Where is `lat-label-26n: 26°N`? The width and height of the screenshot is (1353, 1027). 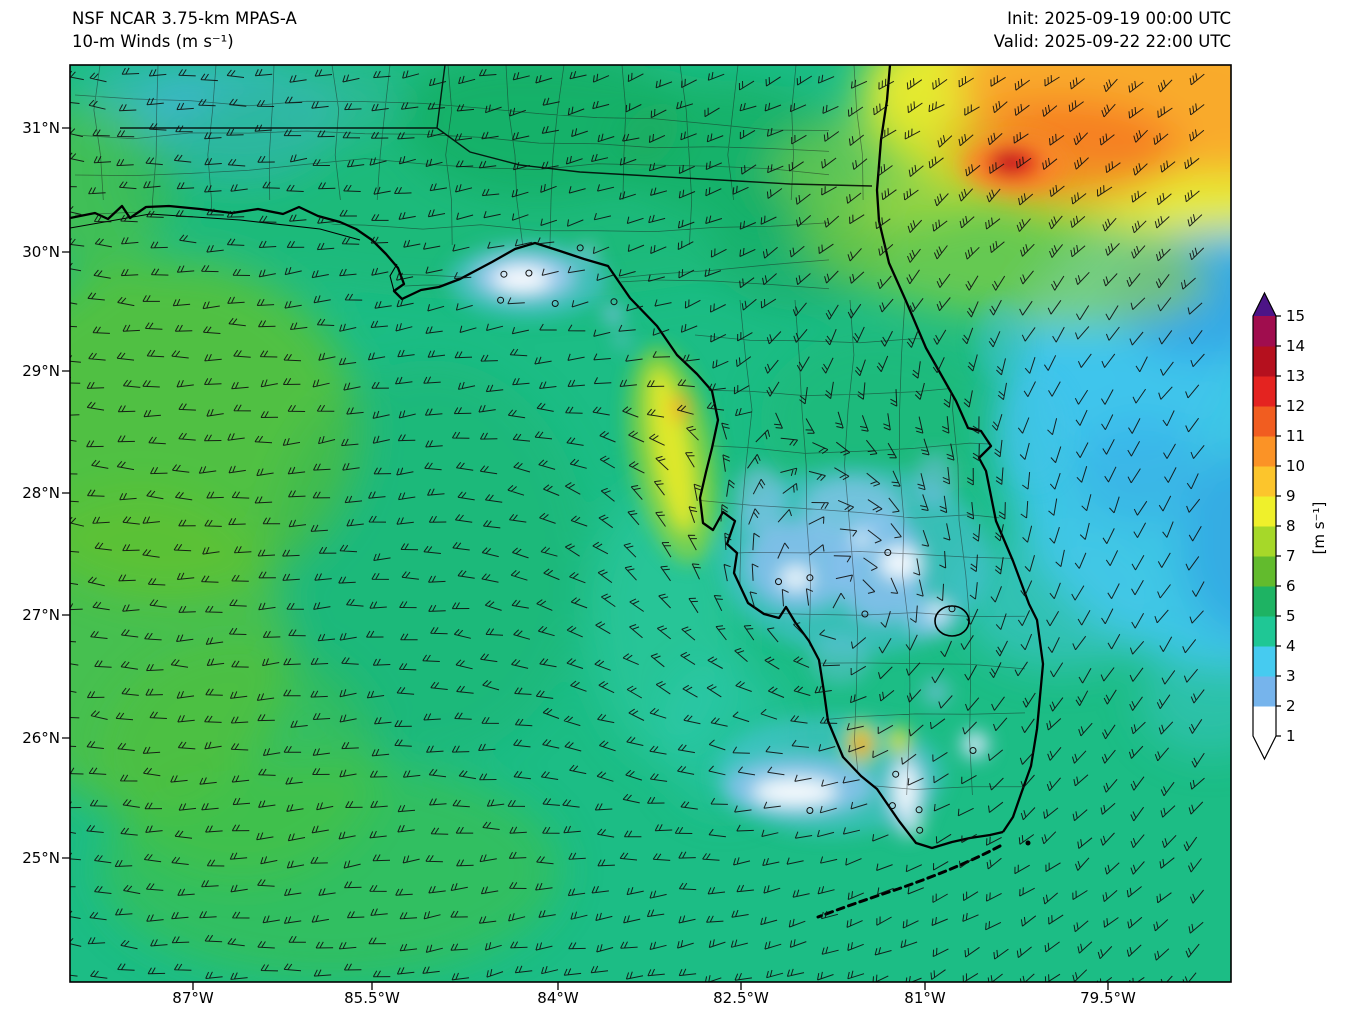 lat-label-26n: 26°N is located at coordinates (41, 738).